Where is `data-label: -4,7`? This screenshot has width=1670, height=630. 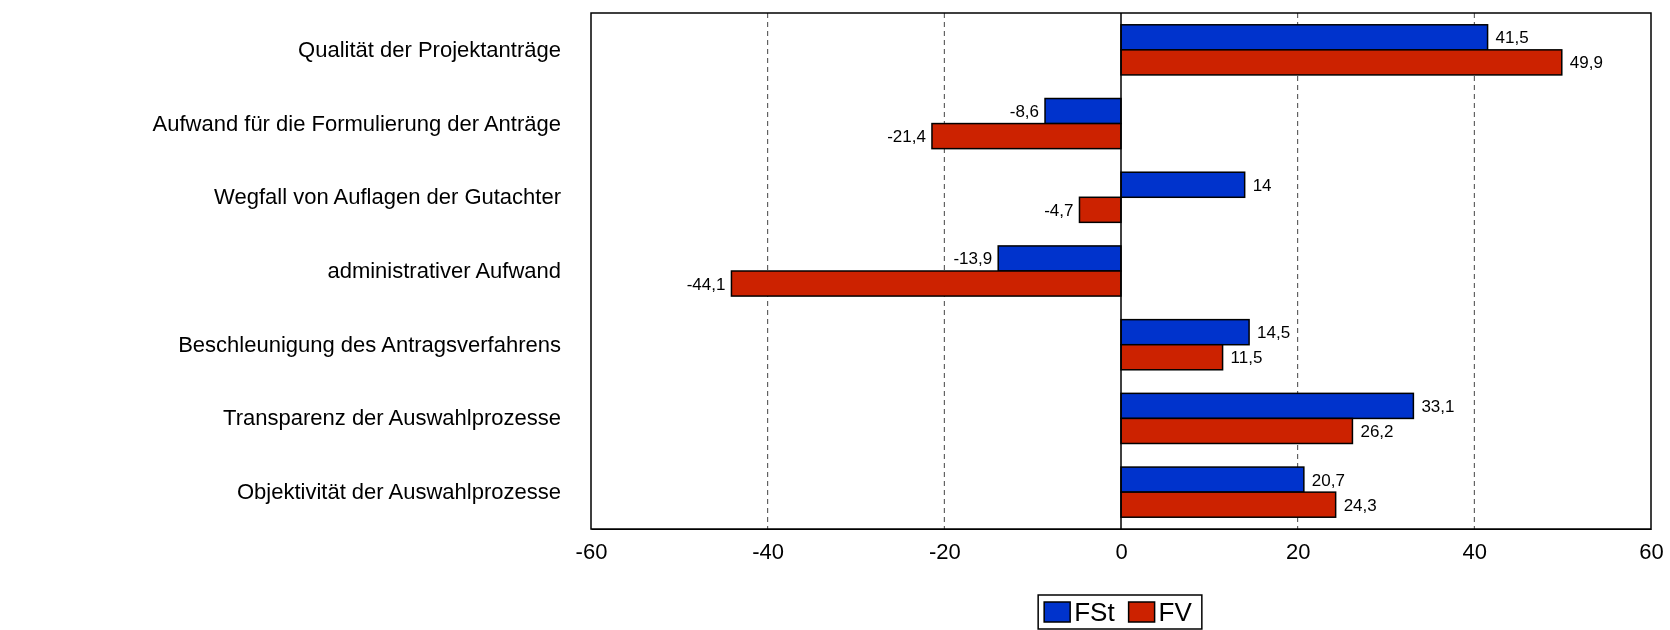 data-label: -4,7 is located at coordinates (1059, 210).